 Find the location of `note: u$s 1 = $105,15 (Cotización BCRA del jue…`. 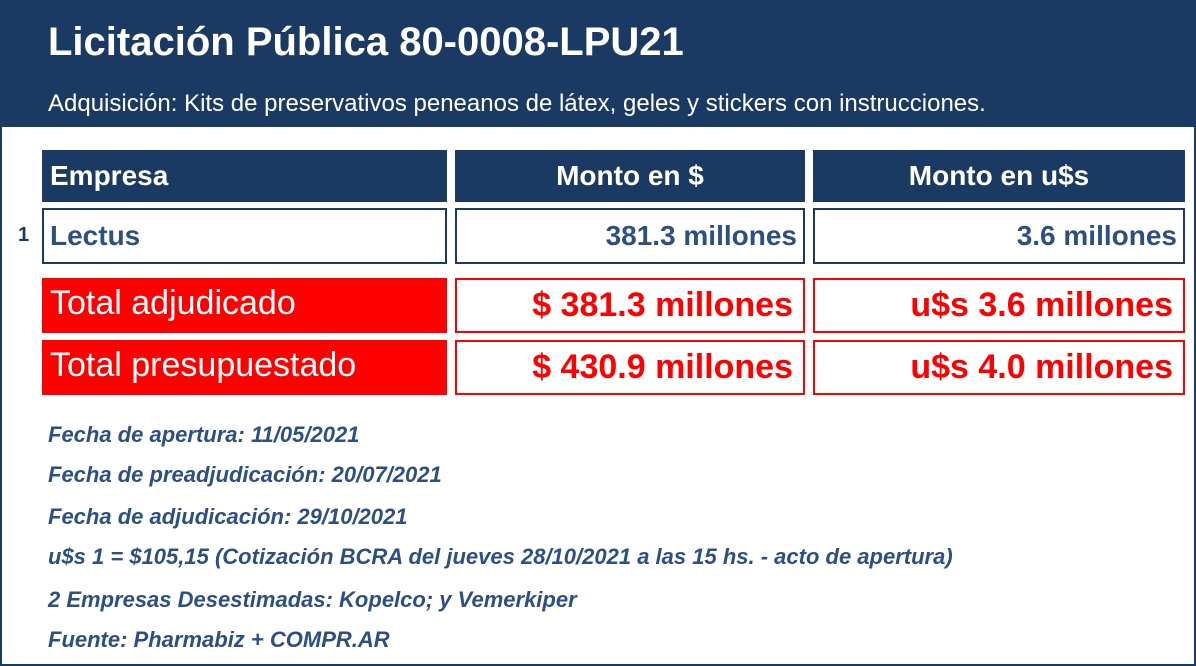

note: u$s 1 = $105,15 (Cotización BCRA del jue… is located at coordinates (500, 556).